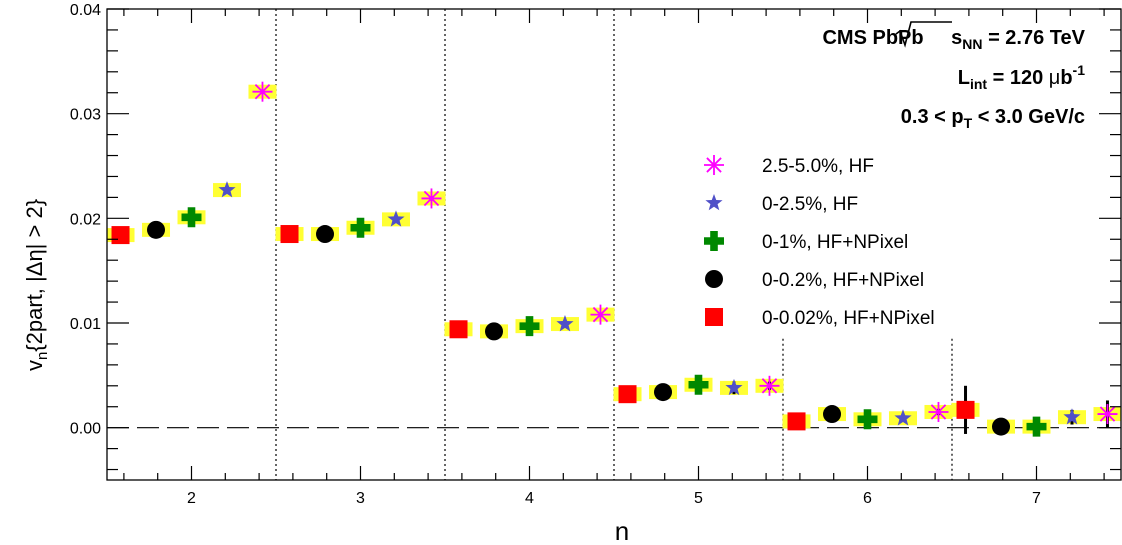 This screenshot has height=545, width=1122. Describe the element at coordinates (867, 498) in the screenshot. I see `x-tick-label: 6` at that location.